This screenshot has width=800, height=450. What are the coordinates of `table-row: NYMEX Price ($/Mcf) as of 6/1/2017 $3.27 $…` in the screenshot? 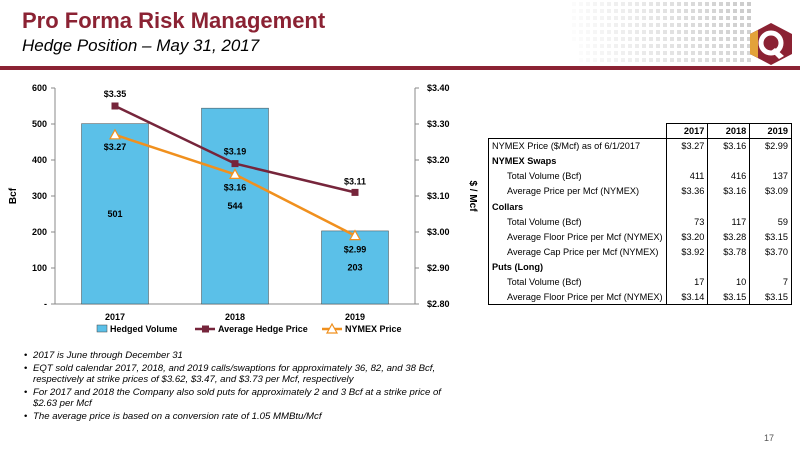 It's located at (640, 146).